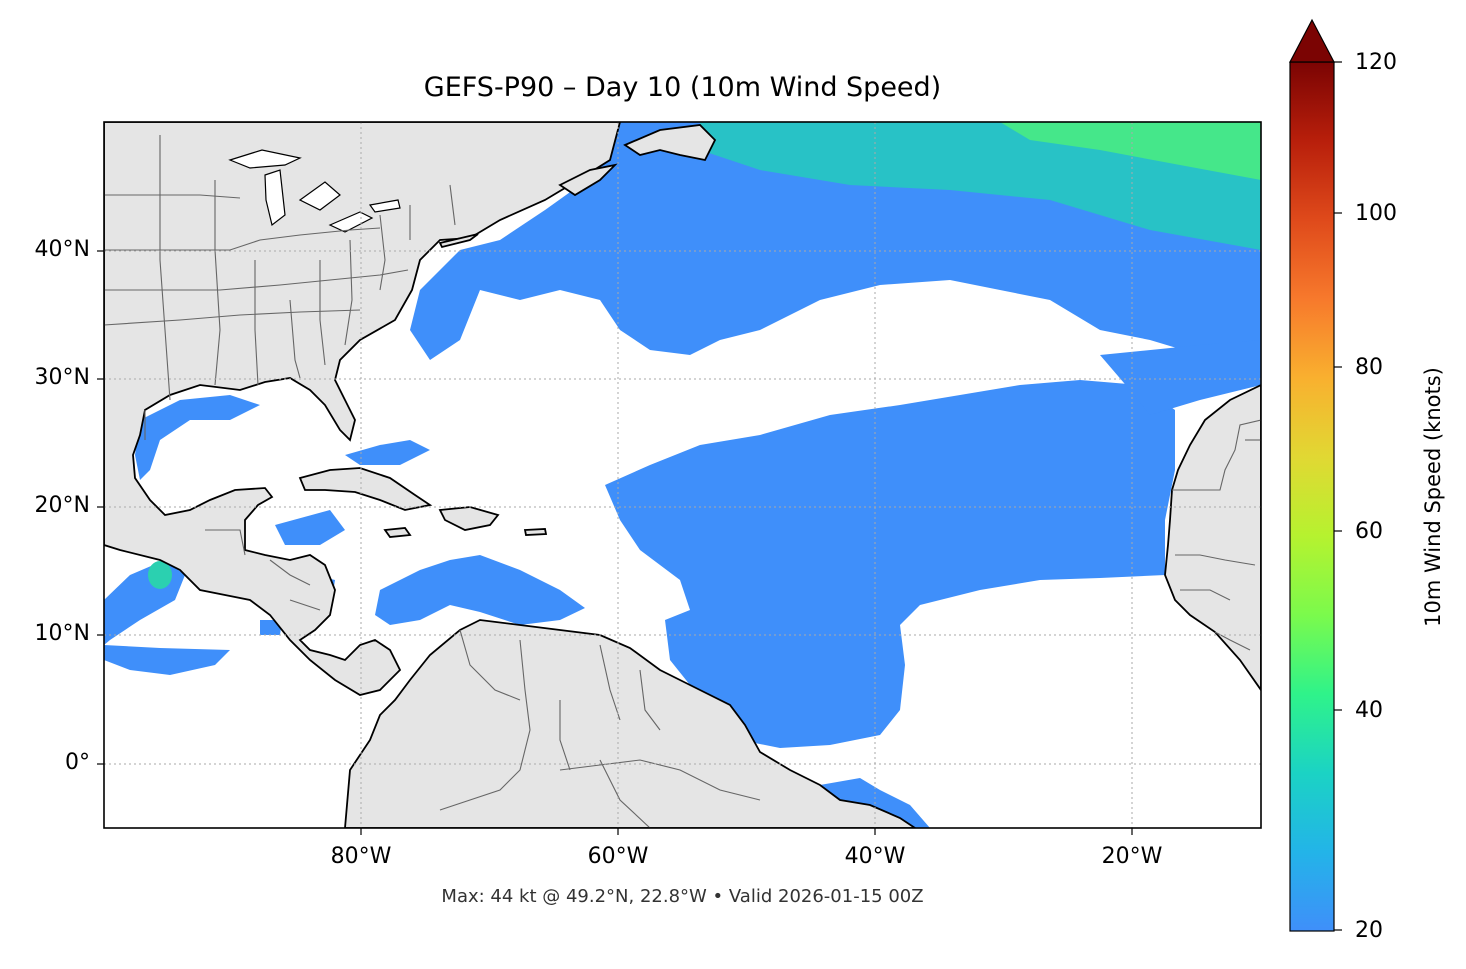 The width and height of the screenshot is (1466, 969). Describe the element at coordinates (1376, 213) in the screenshot. I see `colorbar-tick-100: 100` at that location.